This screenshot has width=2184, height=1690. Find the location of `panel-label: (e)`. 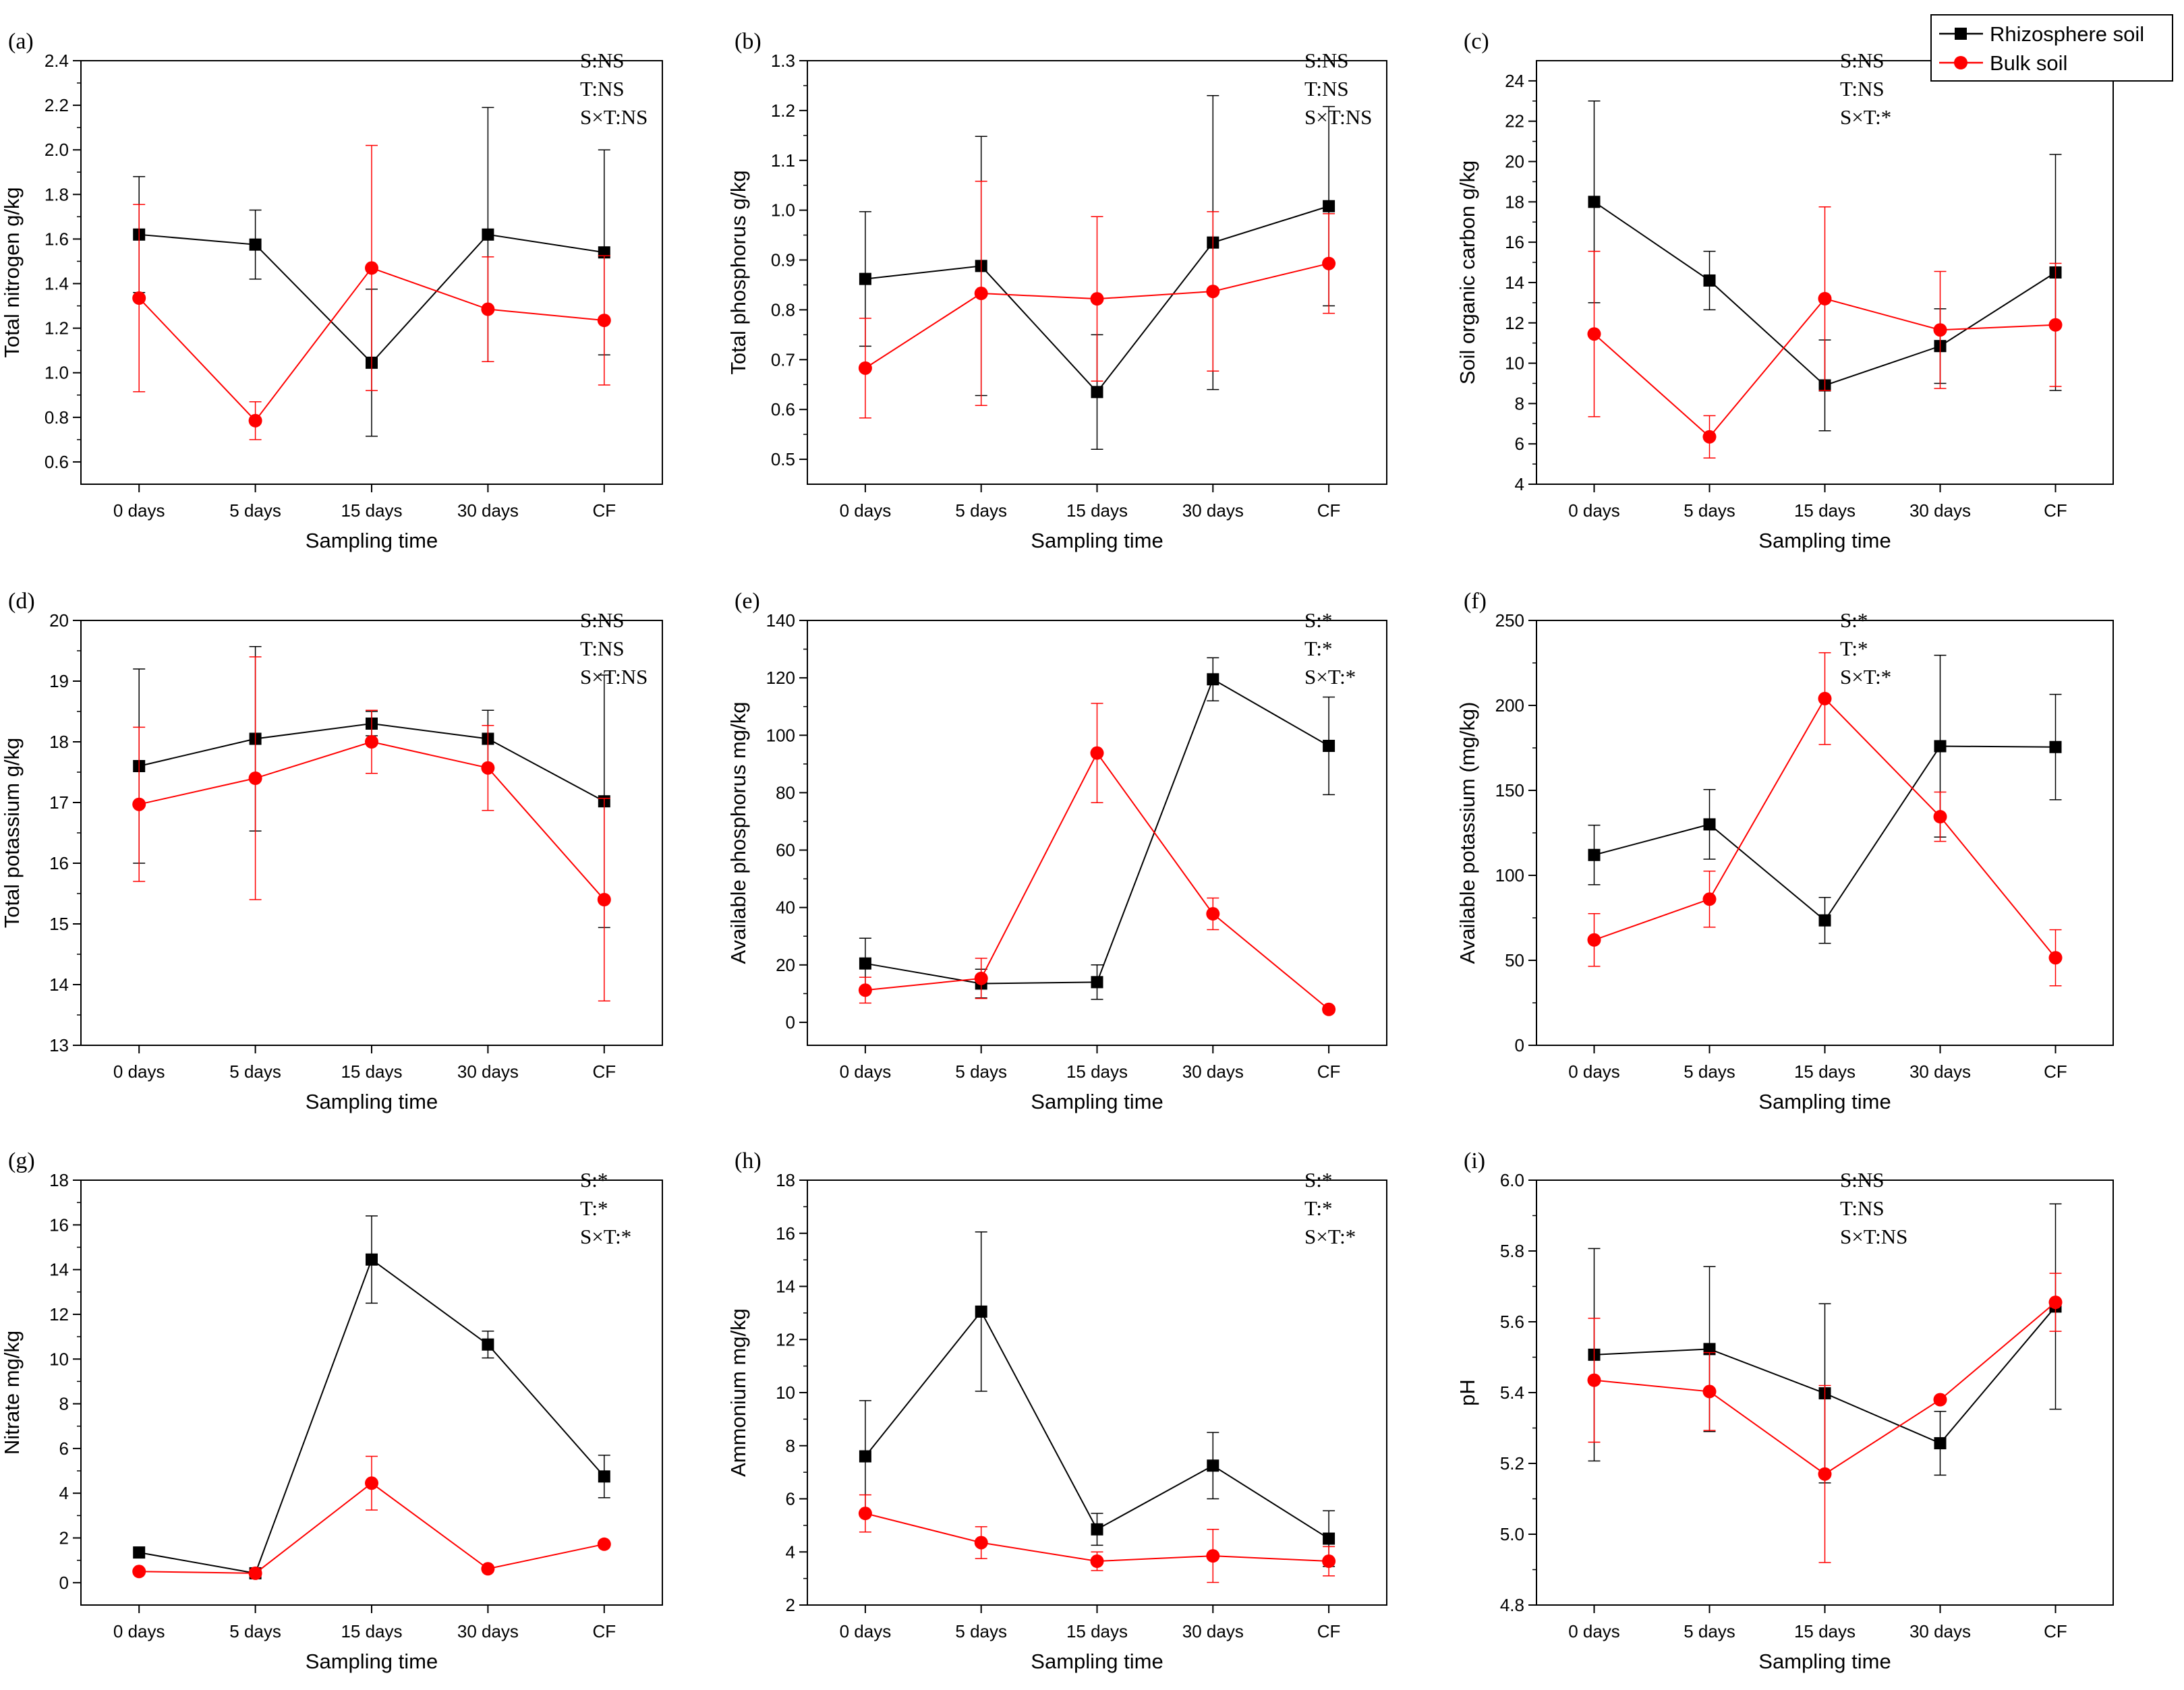

panel-label: (e) is located at coordinates (748, 601).